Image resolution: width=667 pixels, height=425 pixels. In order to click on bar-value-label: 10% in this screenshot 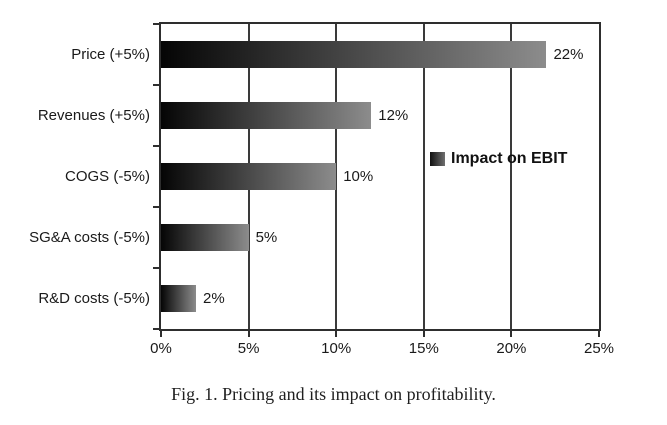, I will do `click(358, 176)`.